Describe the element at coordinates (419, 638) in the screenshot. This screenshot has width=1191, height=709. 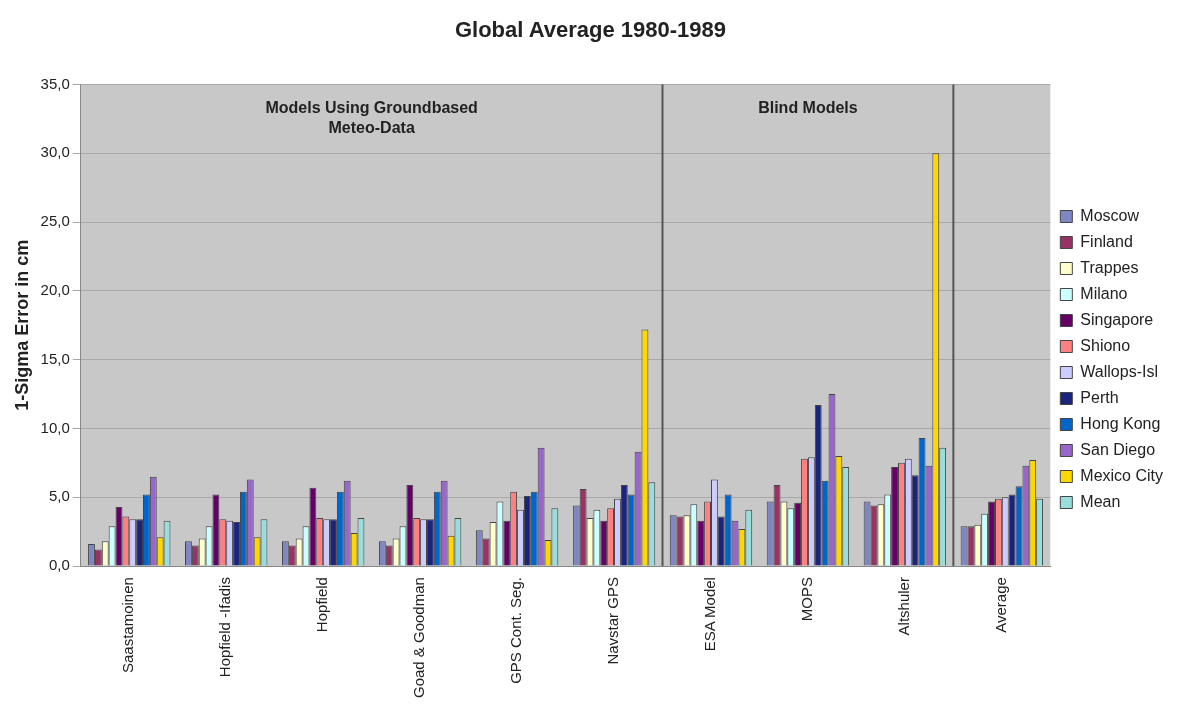
I see `x-tick-label: Goad & Goodman` at that location.